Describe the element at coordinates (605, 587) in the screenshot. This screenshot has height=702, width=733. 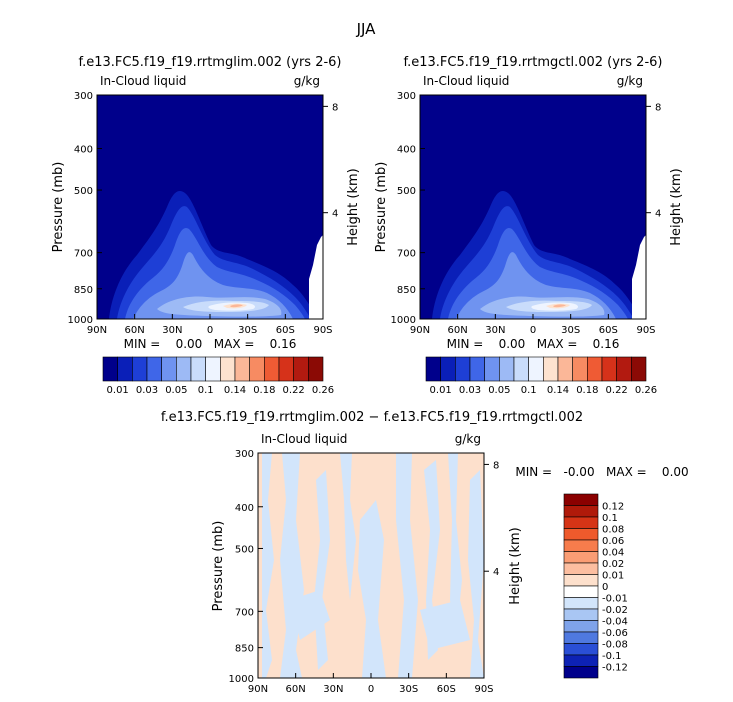
I see `colorbar-label: 0` at that location.